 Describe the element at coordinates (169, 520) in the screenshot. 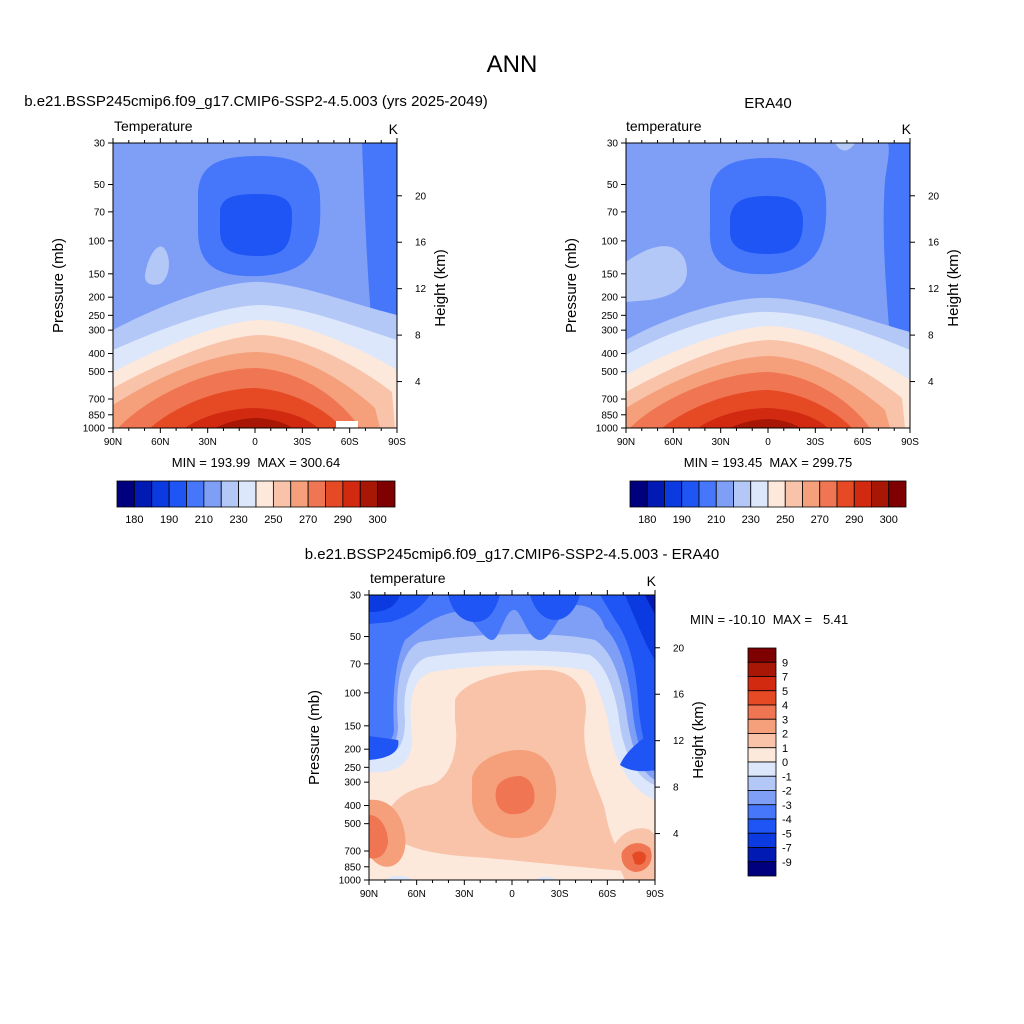

I see `colorbar-label: 190` at that location.